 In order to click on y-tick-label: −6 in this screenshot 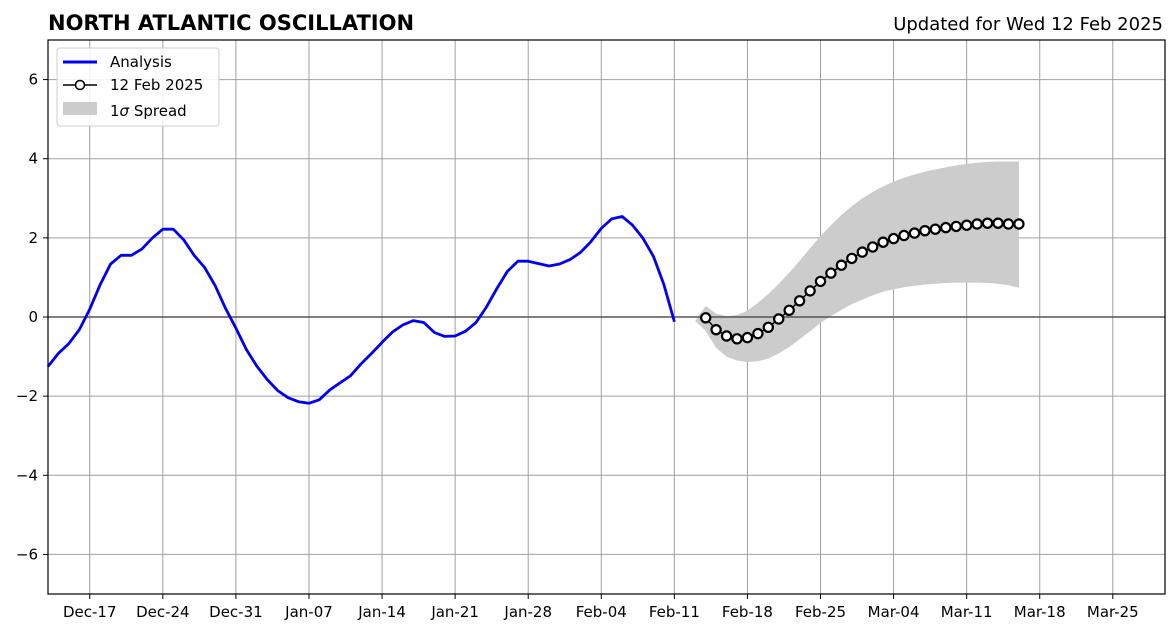, I will do `click(27, 554)`.